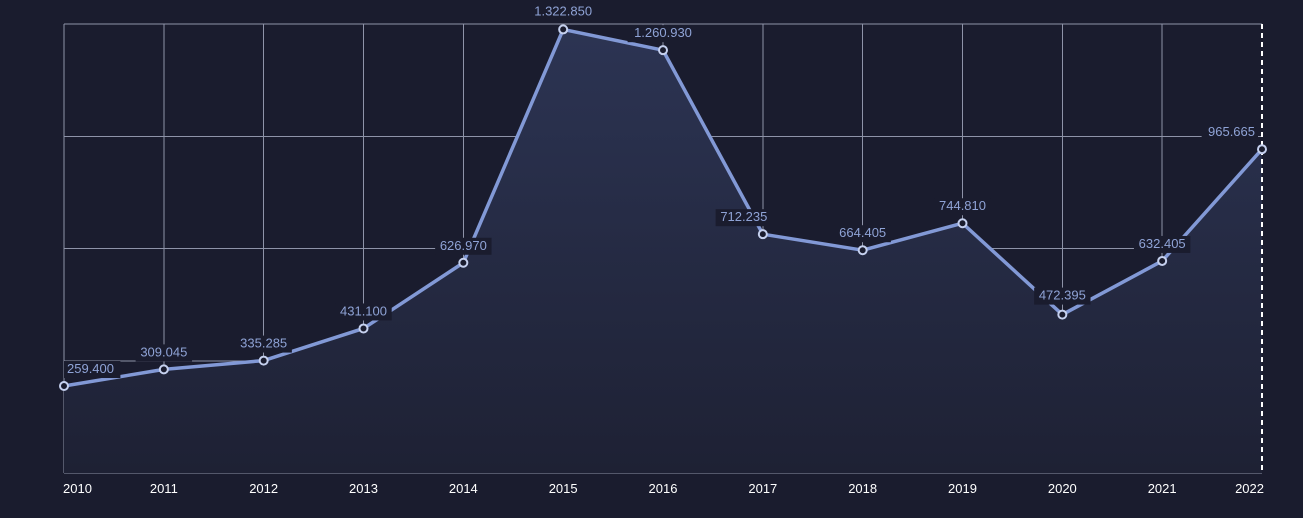  What do you see at coordinates (1162, 488) in the screenshot?
I see `x-tick-label: 2021` at bounding box center [1162, 488].